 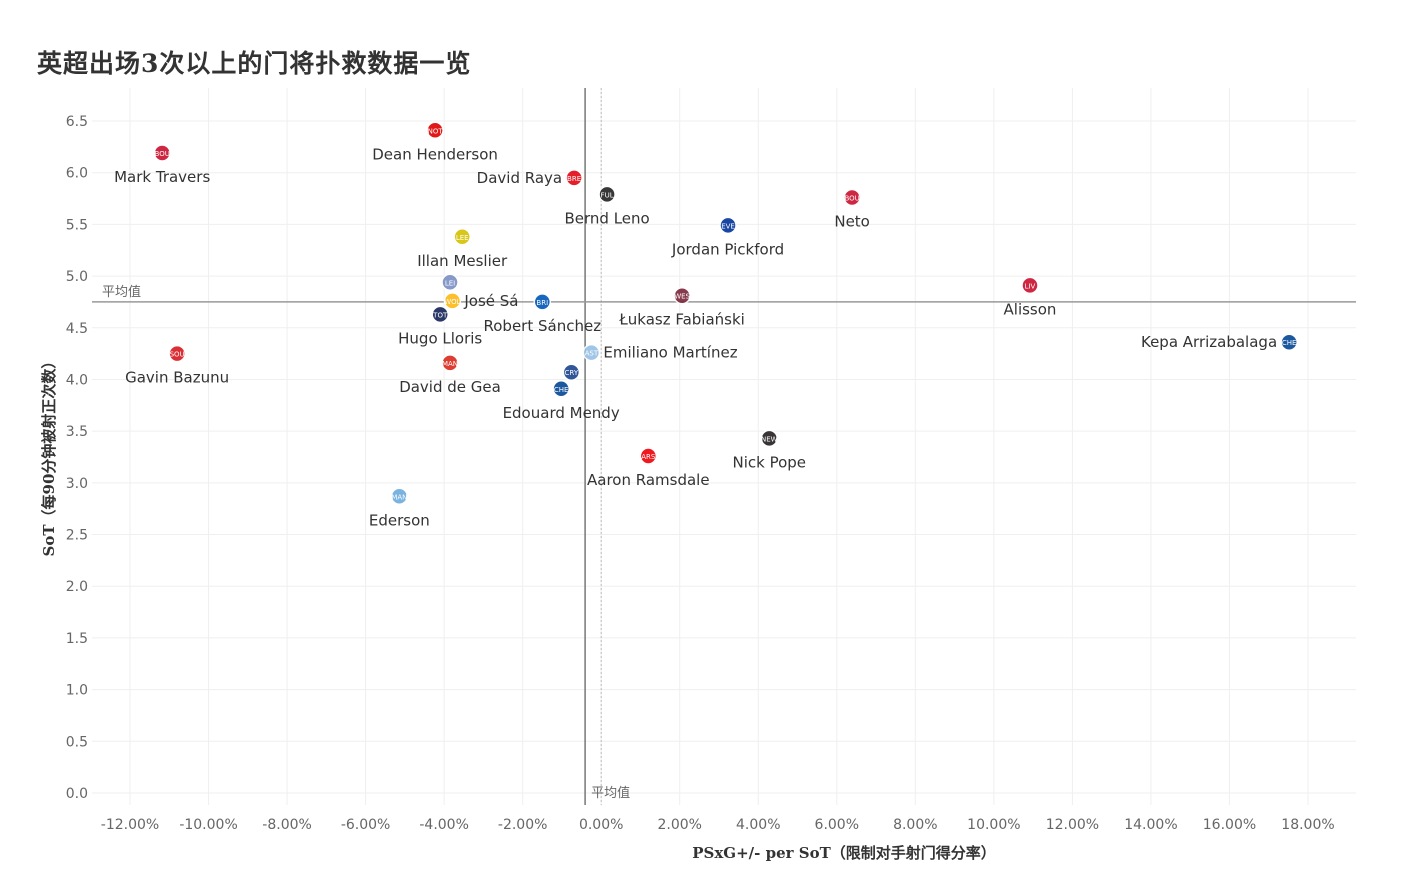 I want to click on y-tick-label: 6.5, so click(x=77, y=122).